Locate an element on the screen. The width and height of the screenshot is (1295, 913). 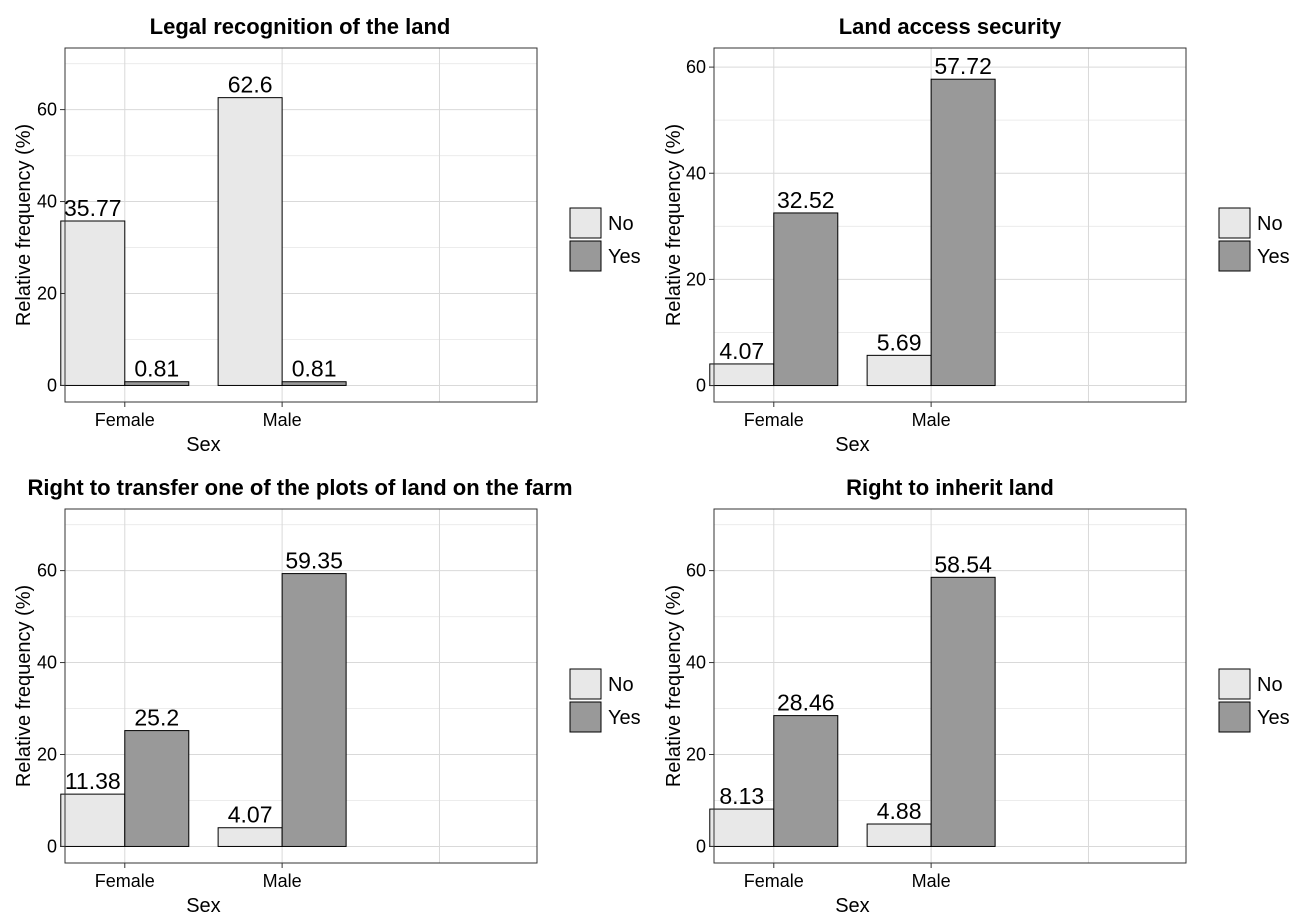
data-label: 58.54 is located at coordinates (963, 564).